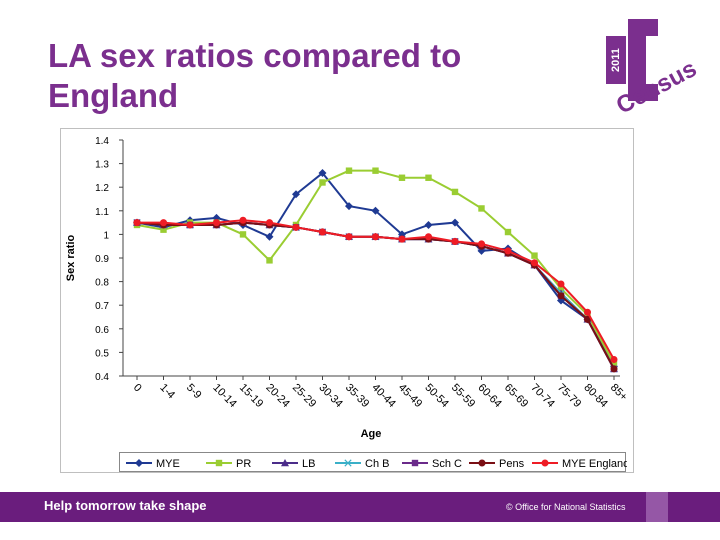 This screenshot has width=720, height=540. I want to click on x-axis-label: Age, so click(371, 434).